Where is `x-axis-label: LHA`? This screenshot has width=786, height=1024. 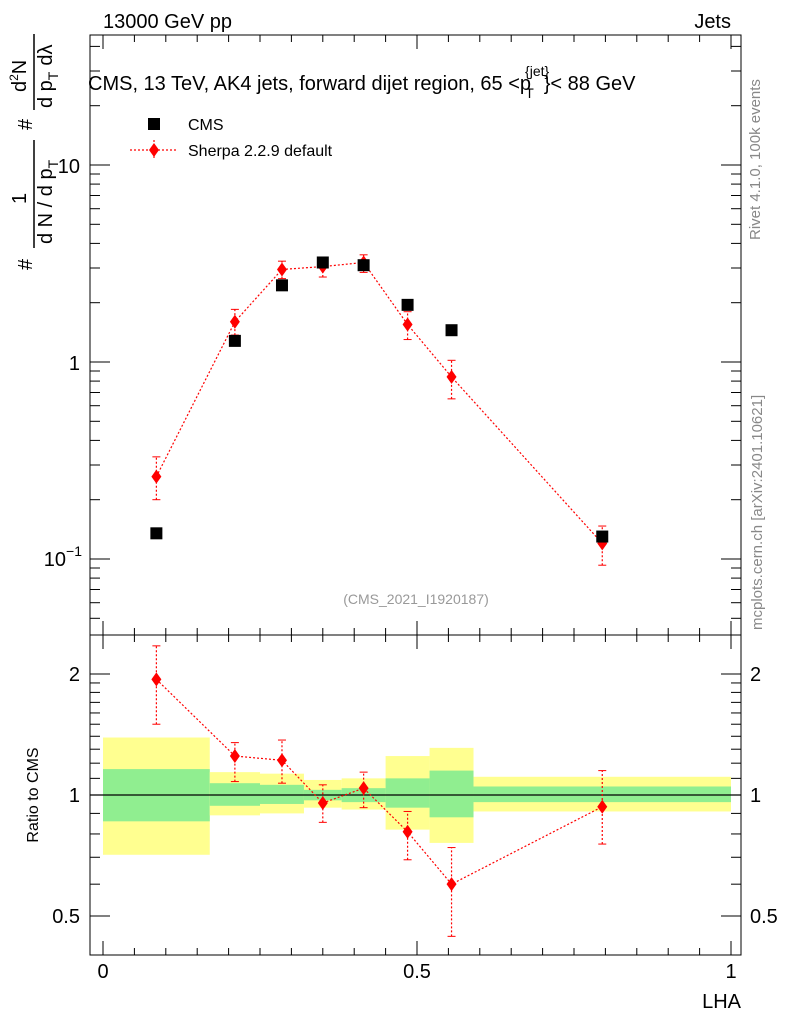 x-axis-label: LHA is located at coordinates (722, 1002).